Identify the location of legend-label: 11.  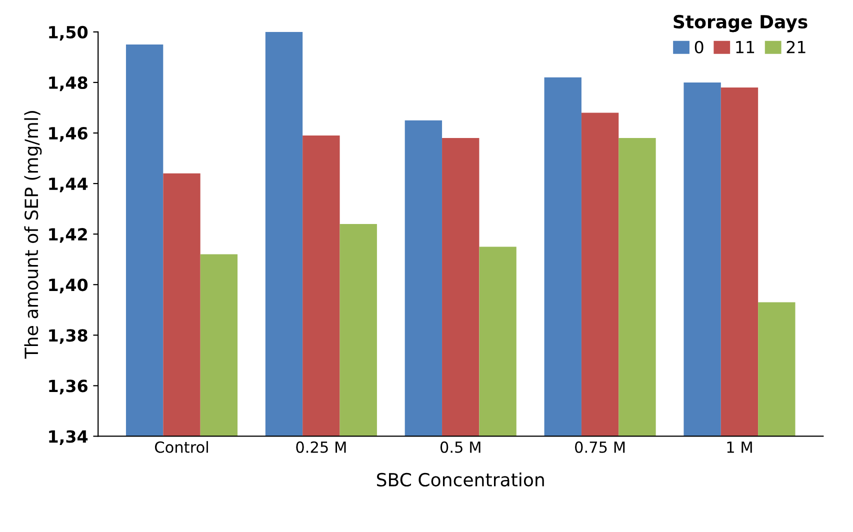
(745, 47).